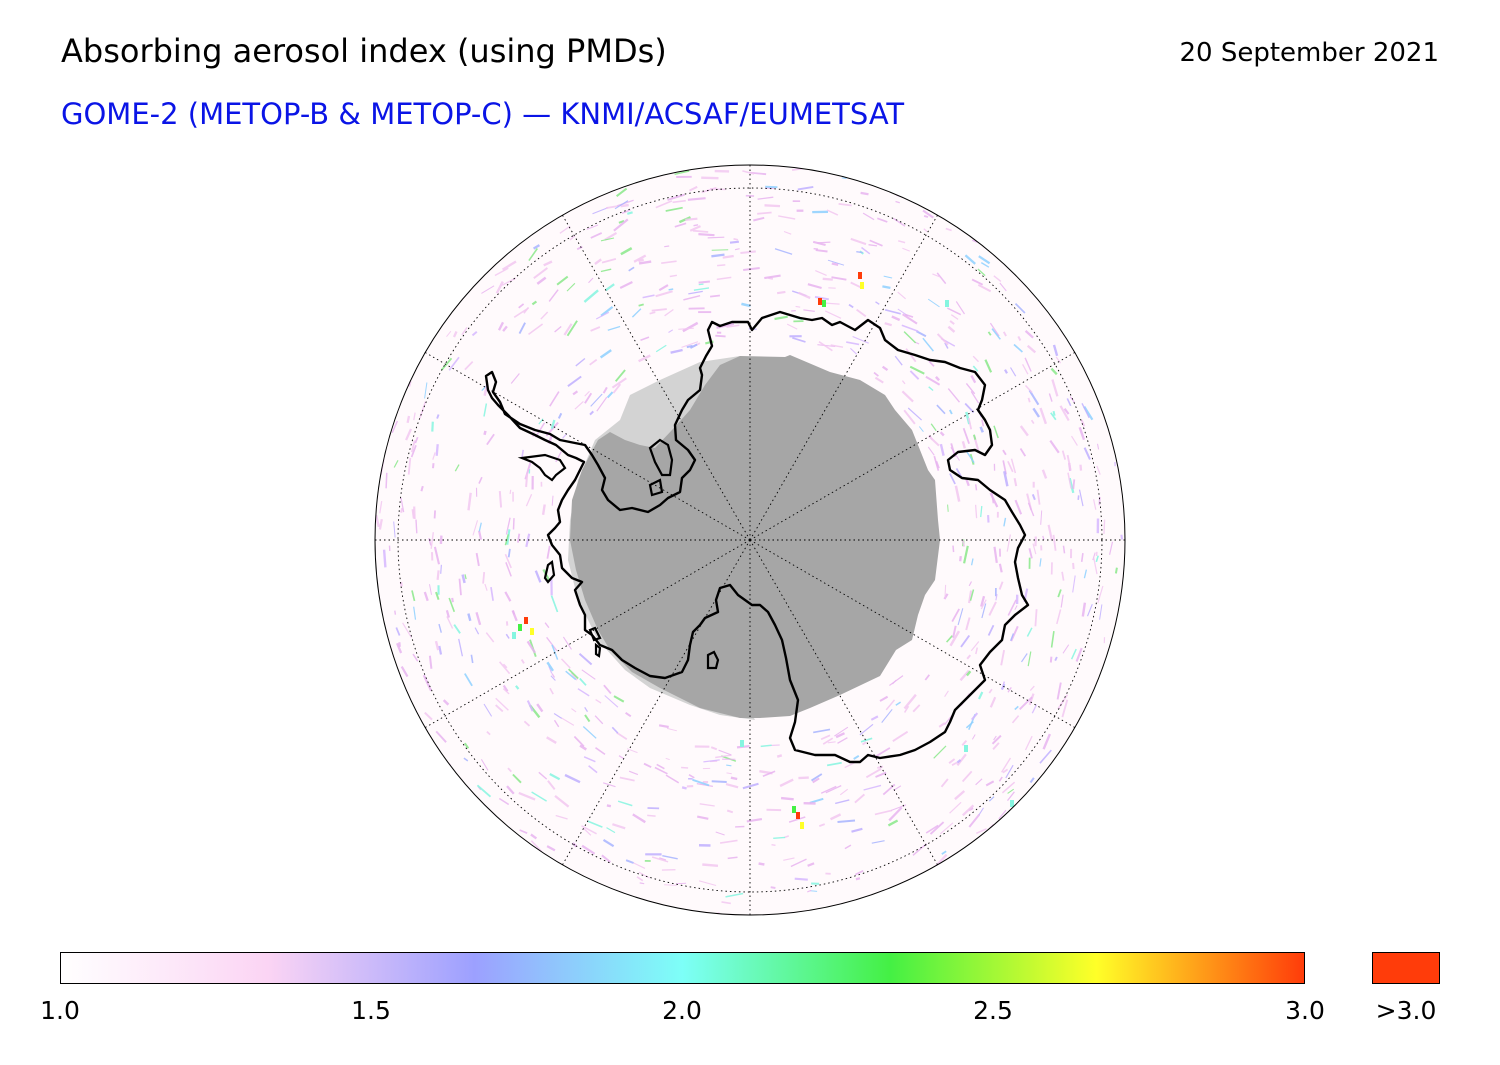 This screenshot has height=1065, width=1500. Describe the element at coordinates (520, 627) in the screenshot. I see `aerosol-hotspot` at that location.